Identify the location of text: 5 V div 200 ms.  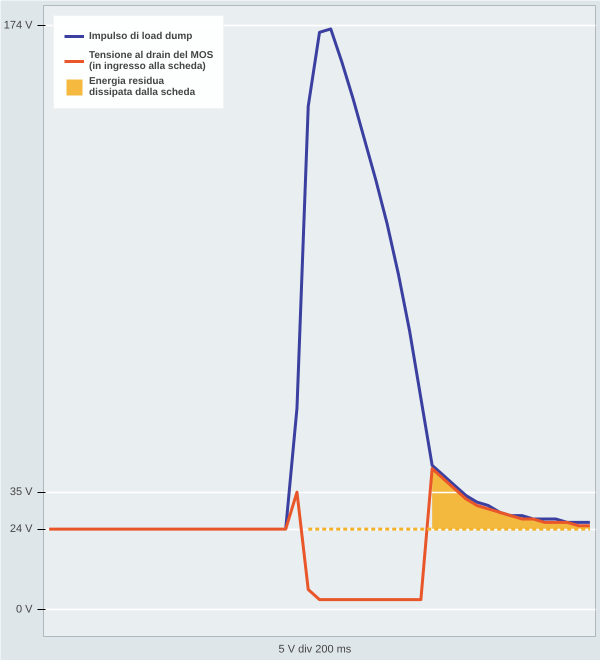
(315, 650).